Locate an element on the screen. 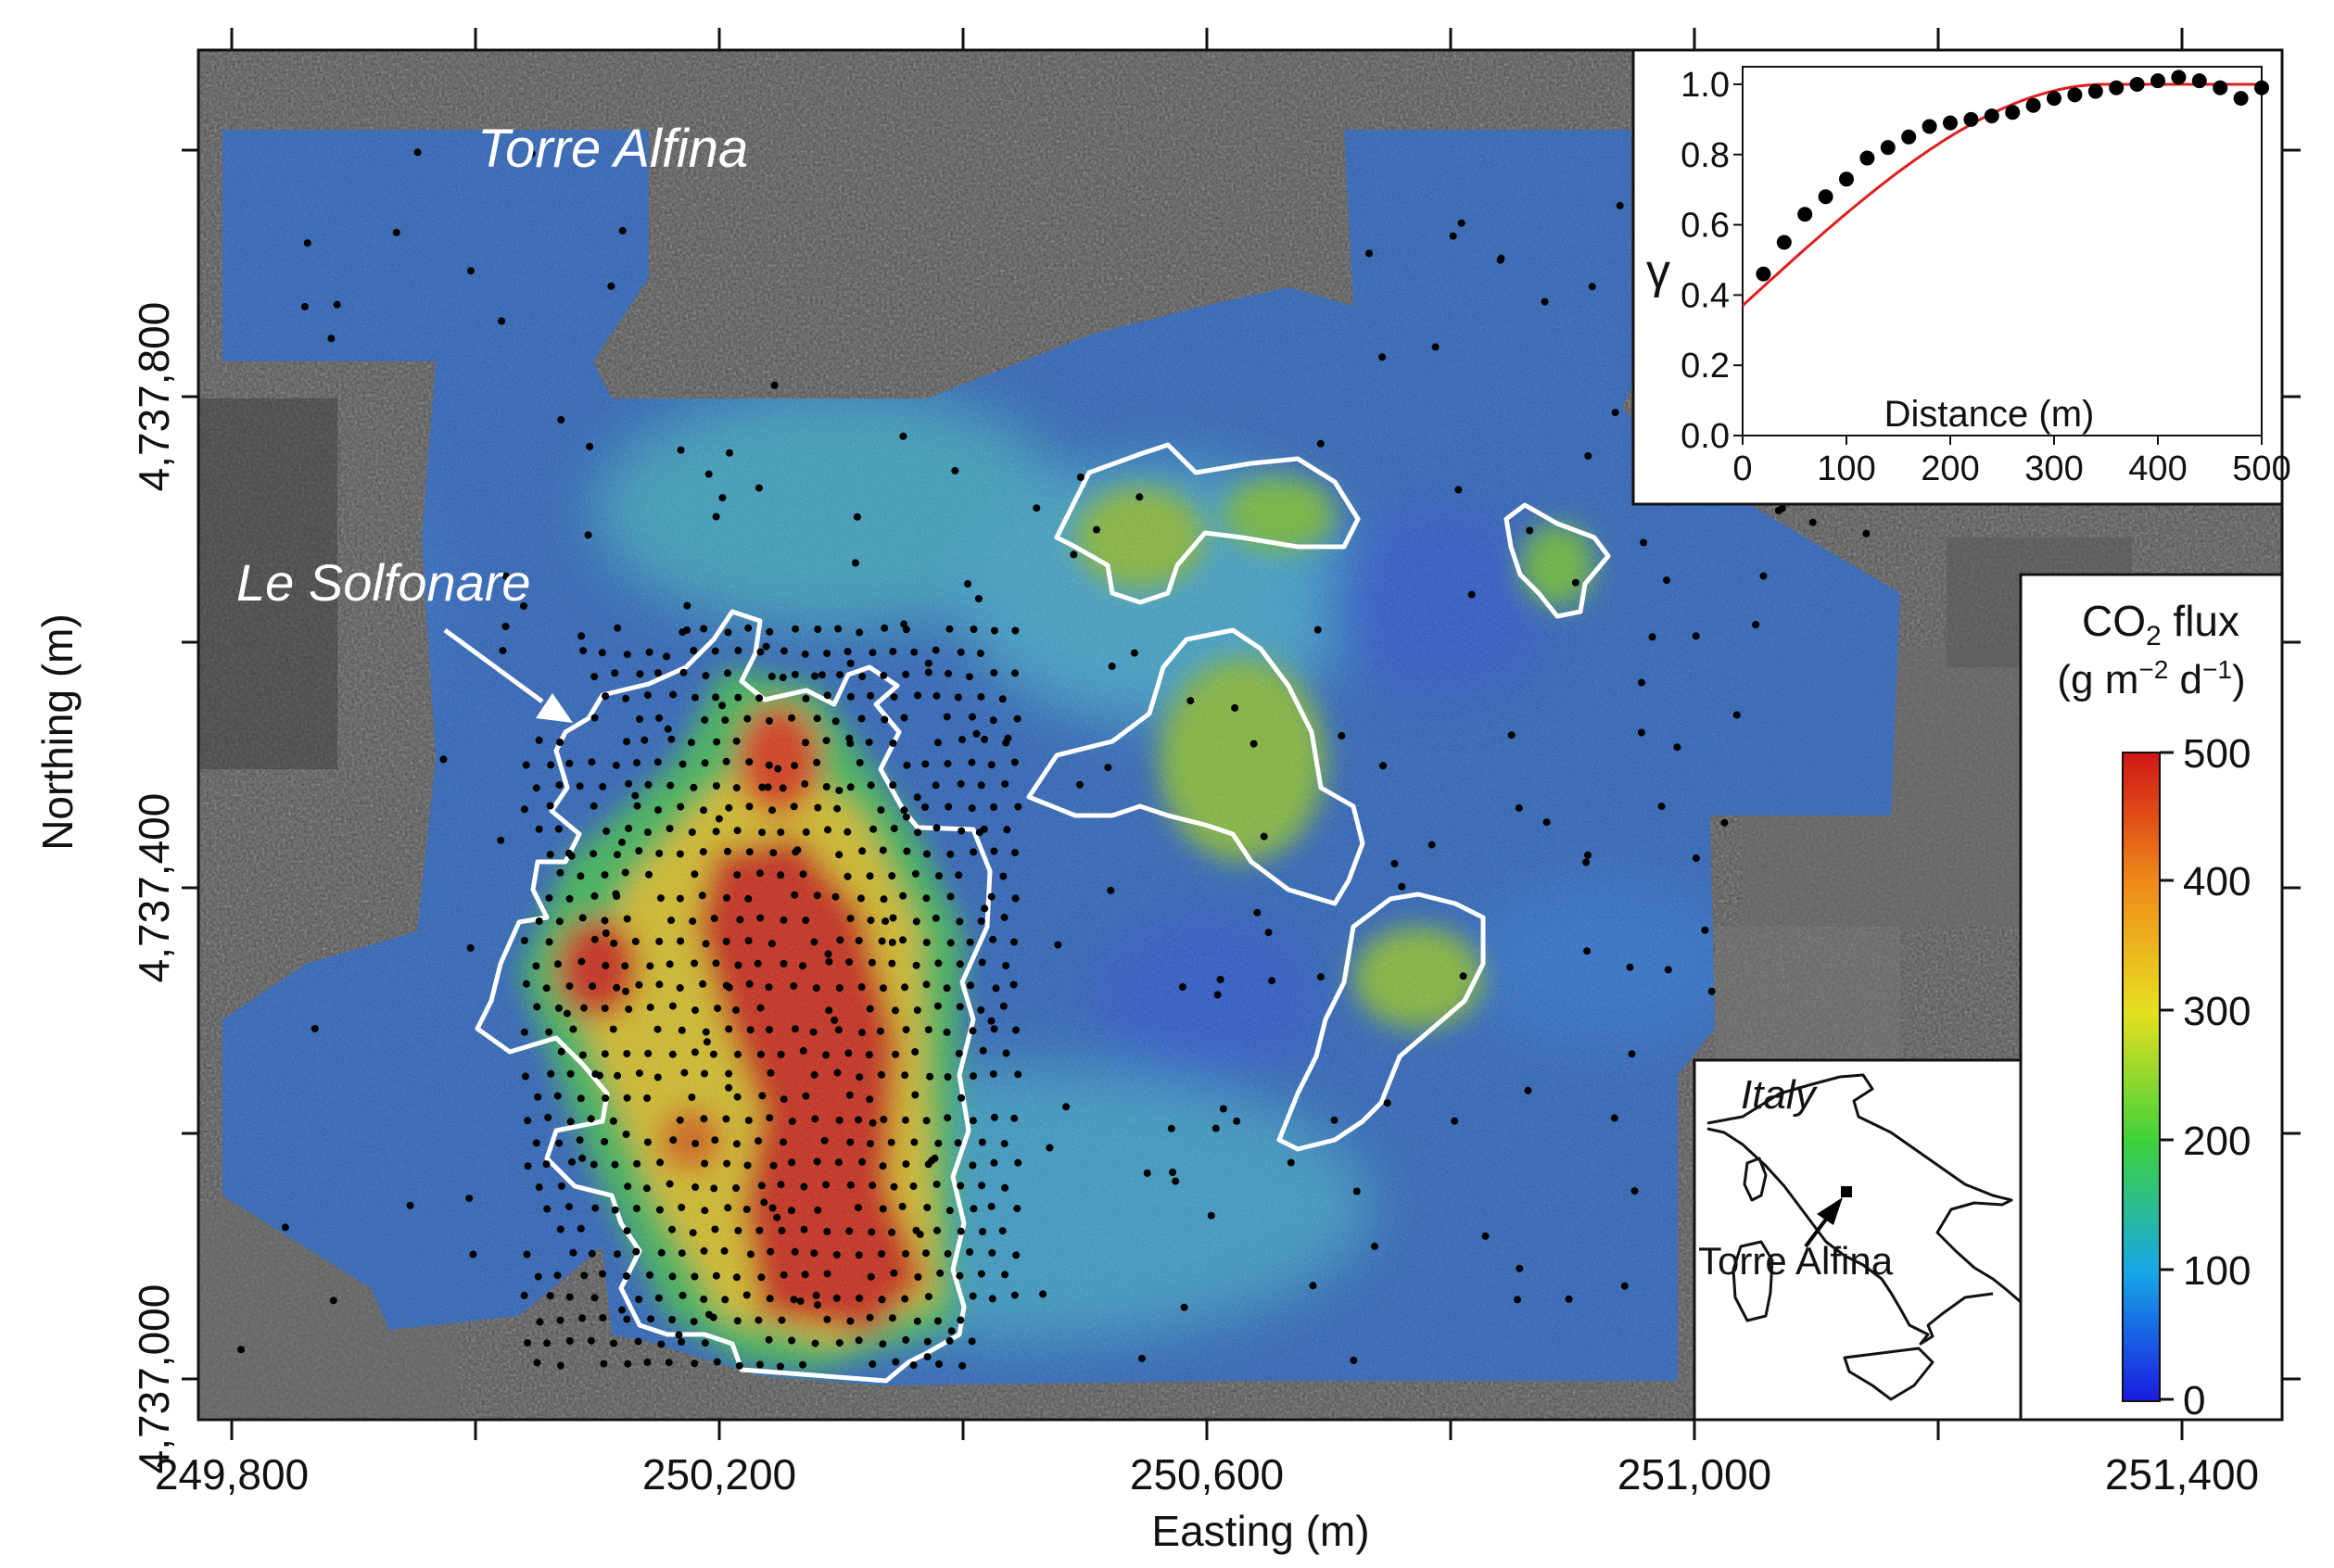 Image resolution: width=2334 pixels, height=1568 pixels. colorbar-units: (g m−2 d−1) is located at coordinates (2151, 678).